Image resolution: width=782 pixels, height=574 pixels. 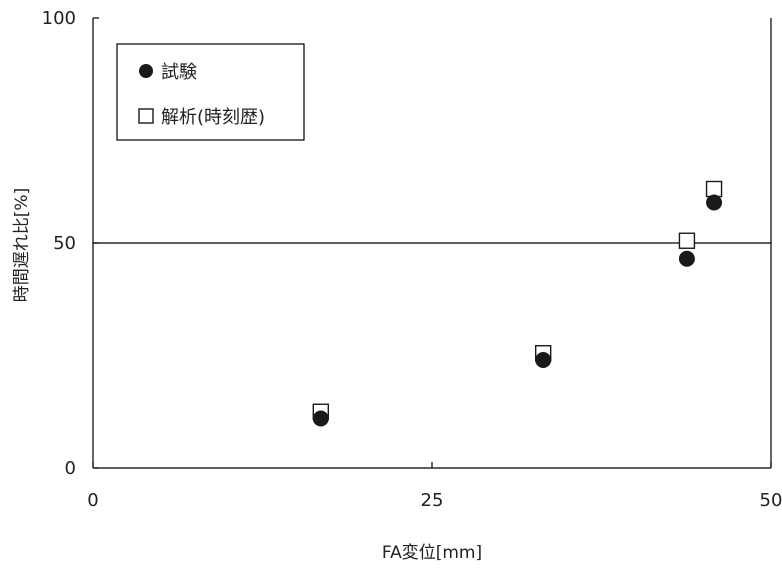 What do you see at coordinates (92, 500) in the screenshot?
I see `x-tick-label: 0` at bounding box center [92, 500].